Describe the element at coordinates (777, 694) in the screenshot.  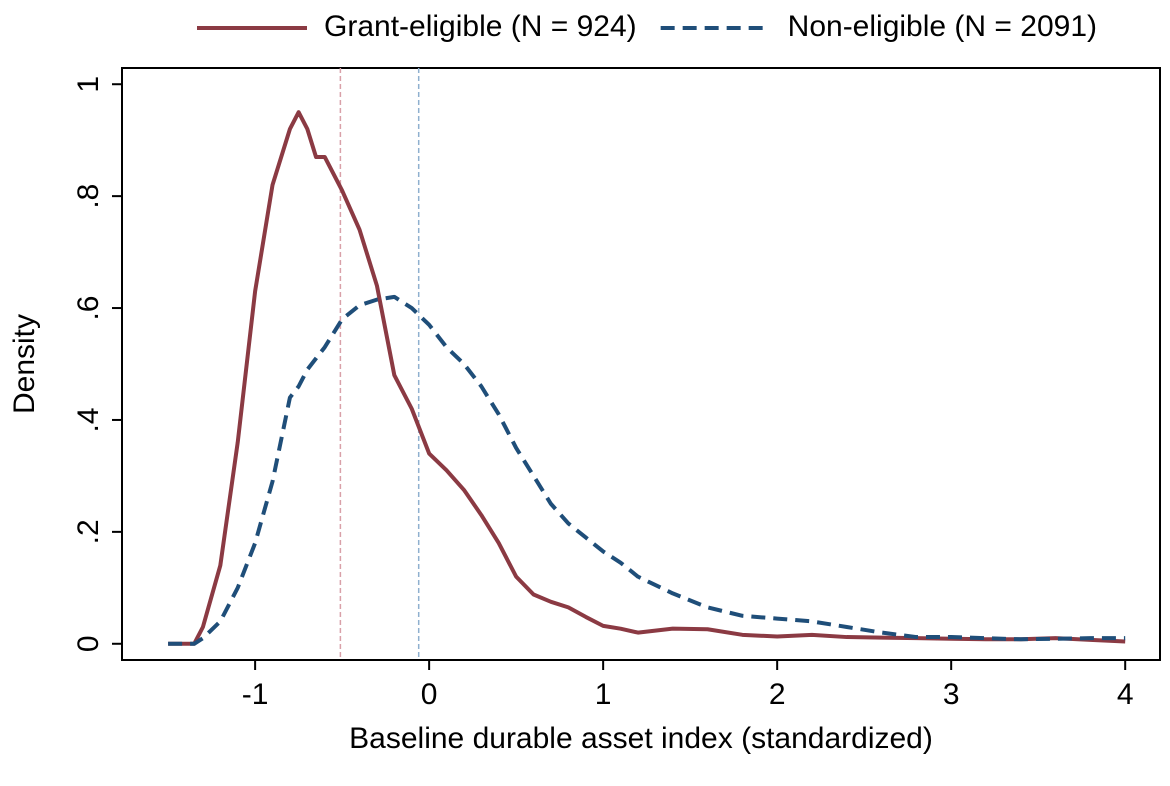
I see `x-tick-label: 2` at that location.